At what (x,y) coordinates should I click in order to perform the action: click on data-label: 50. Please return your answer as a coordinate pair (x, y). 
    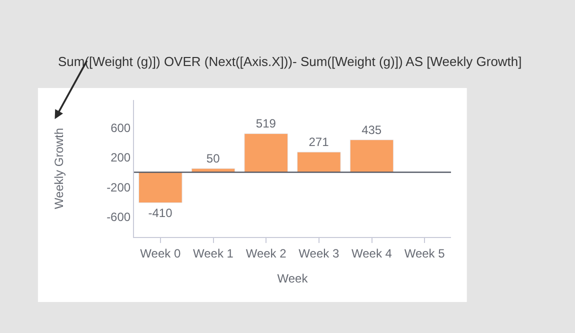
    Looking at the image, I should click on (213, 159).